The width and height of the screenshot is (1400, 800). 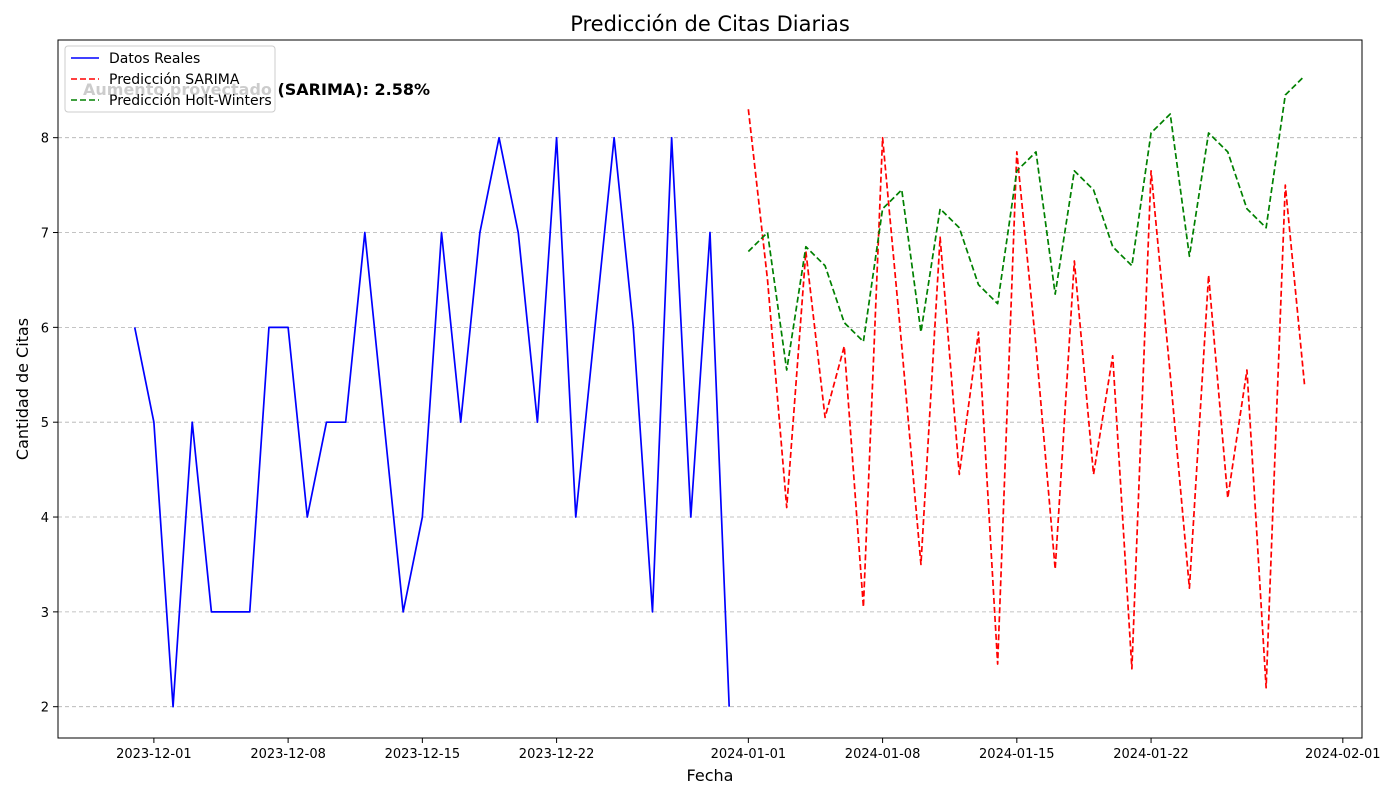 I want to click on y-tick-label: 4, so click(x=45, y=518).